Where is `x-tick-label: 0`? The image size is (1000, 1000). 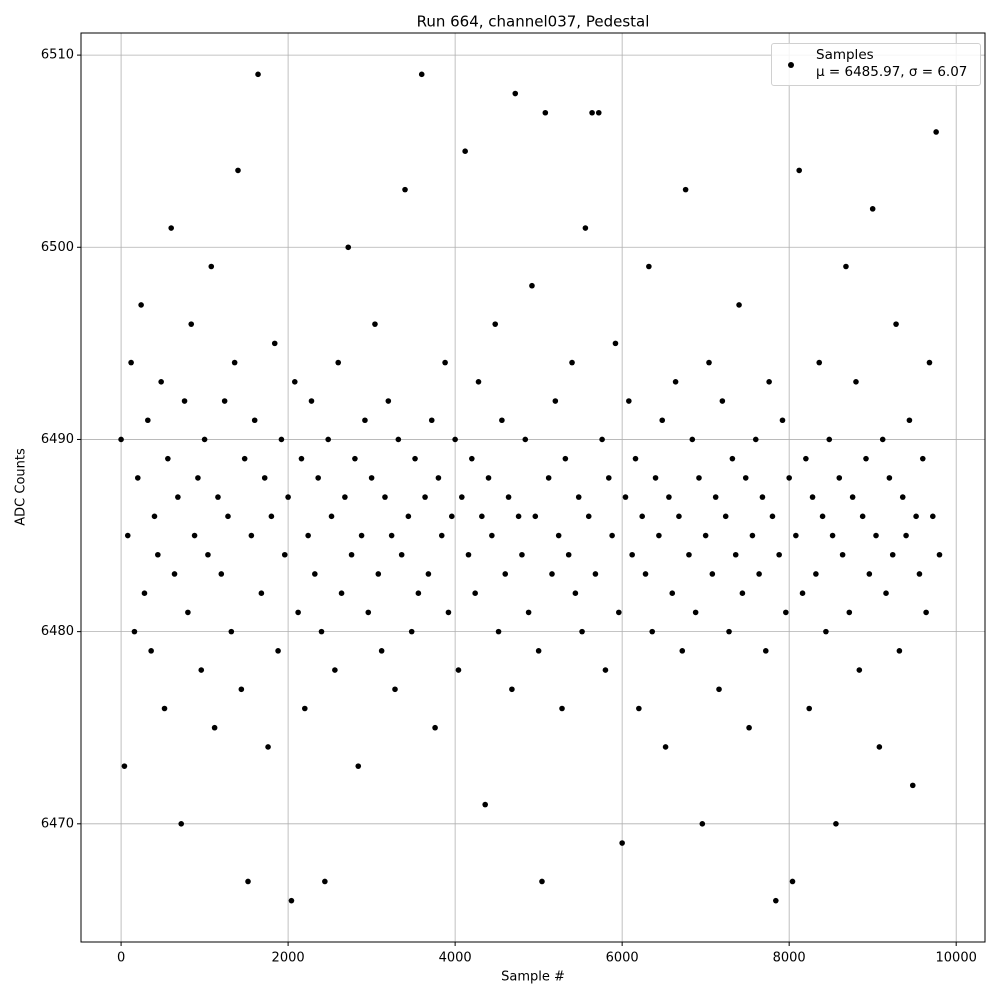 x-tick-label: 0 is located at coordinates (121, 958).